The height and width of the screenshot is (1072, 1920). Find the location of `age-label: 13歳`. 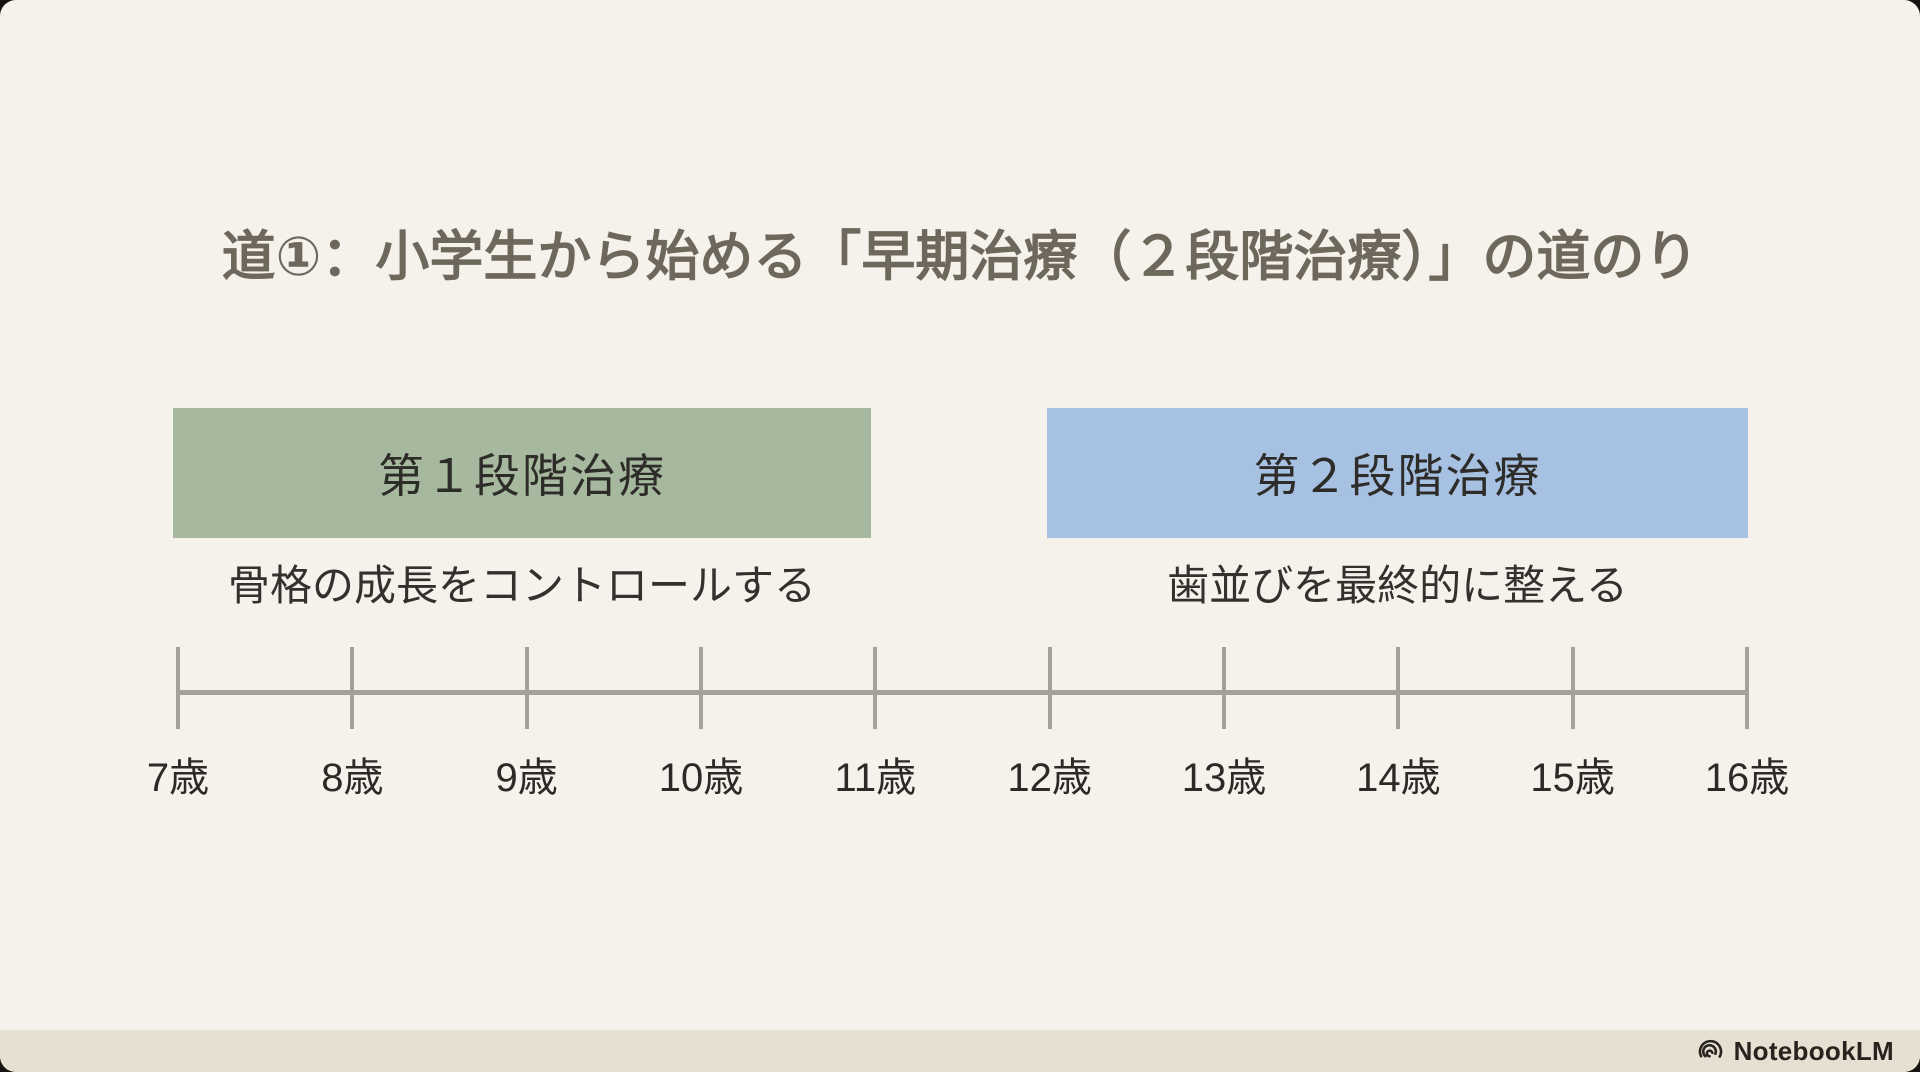

age-label: 13歳 is located at coordinates (1224, 778).